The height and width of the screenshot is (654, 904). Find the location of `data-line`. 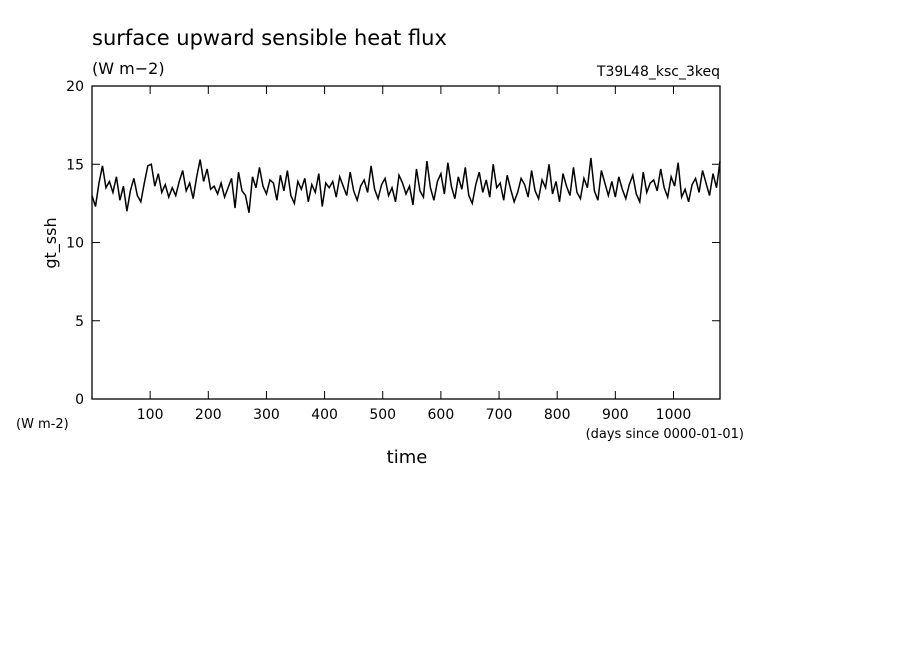

data-line is located at coordinates (406, 185).